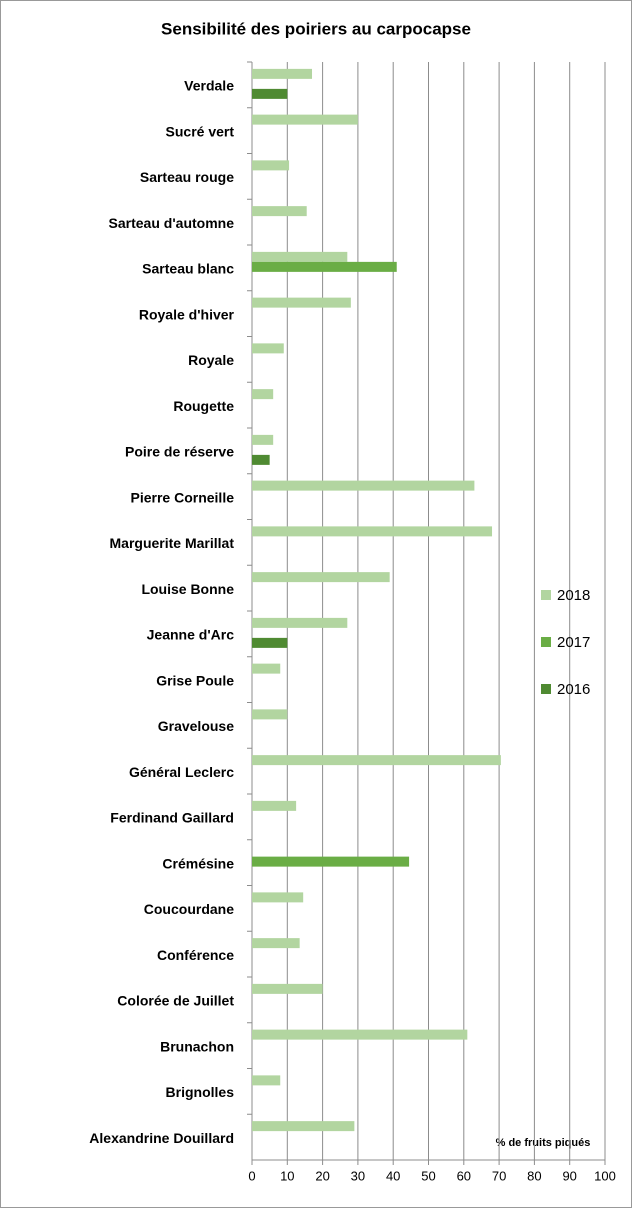 The image size is (634, 1214). I want to click on y-tick-label: Crémésine, so click(198, 863).